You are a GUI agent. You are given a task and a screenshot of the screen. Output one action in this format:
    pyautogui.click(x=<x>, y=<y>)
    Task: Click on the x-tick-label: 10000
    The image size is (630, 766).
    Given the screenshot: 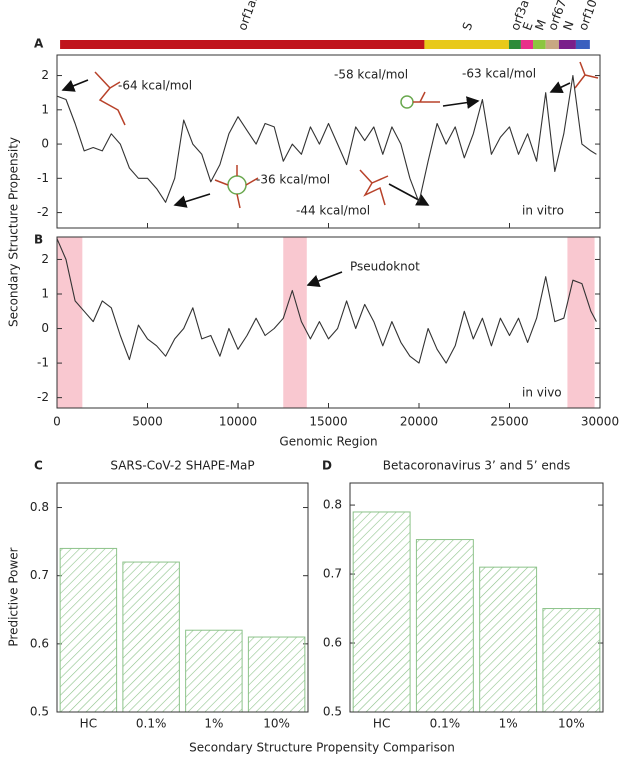 What is the action you would take?
    pyautogui.click(x=238, y=422)
    